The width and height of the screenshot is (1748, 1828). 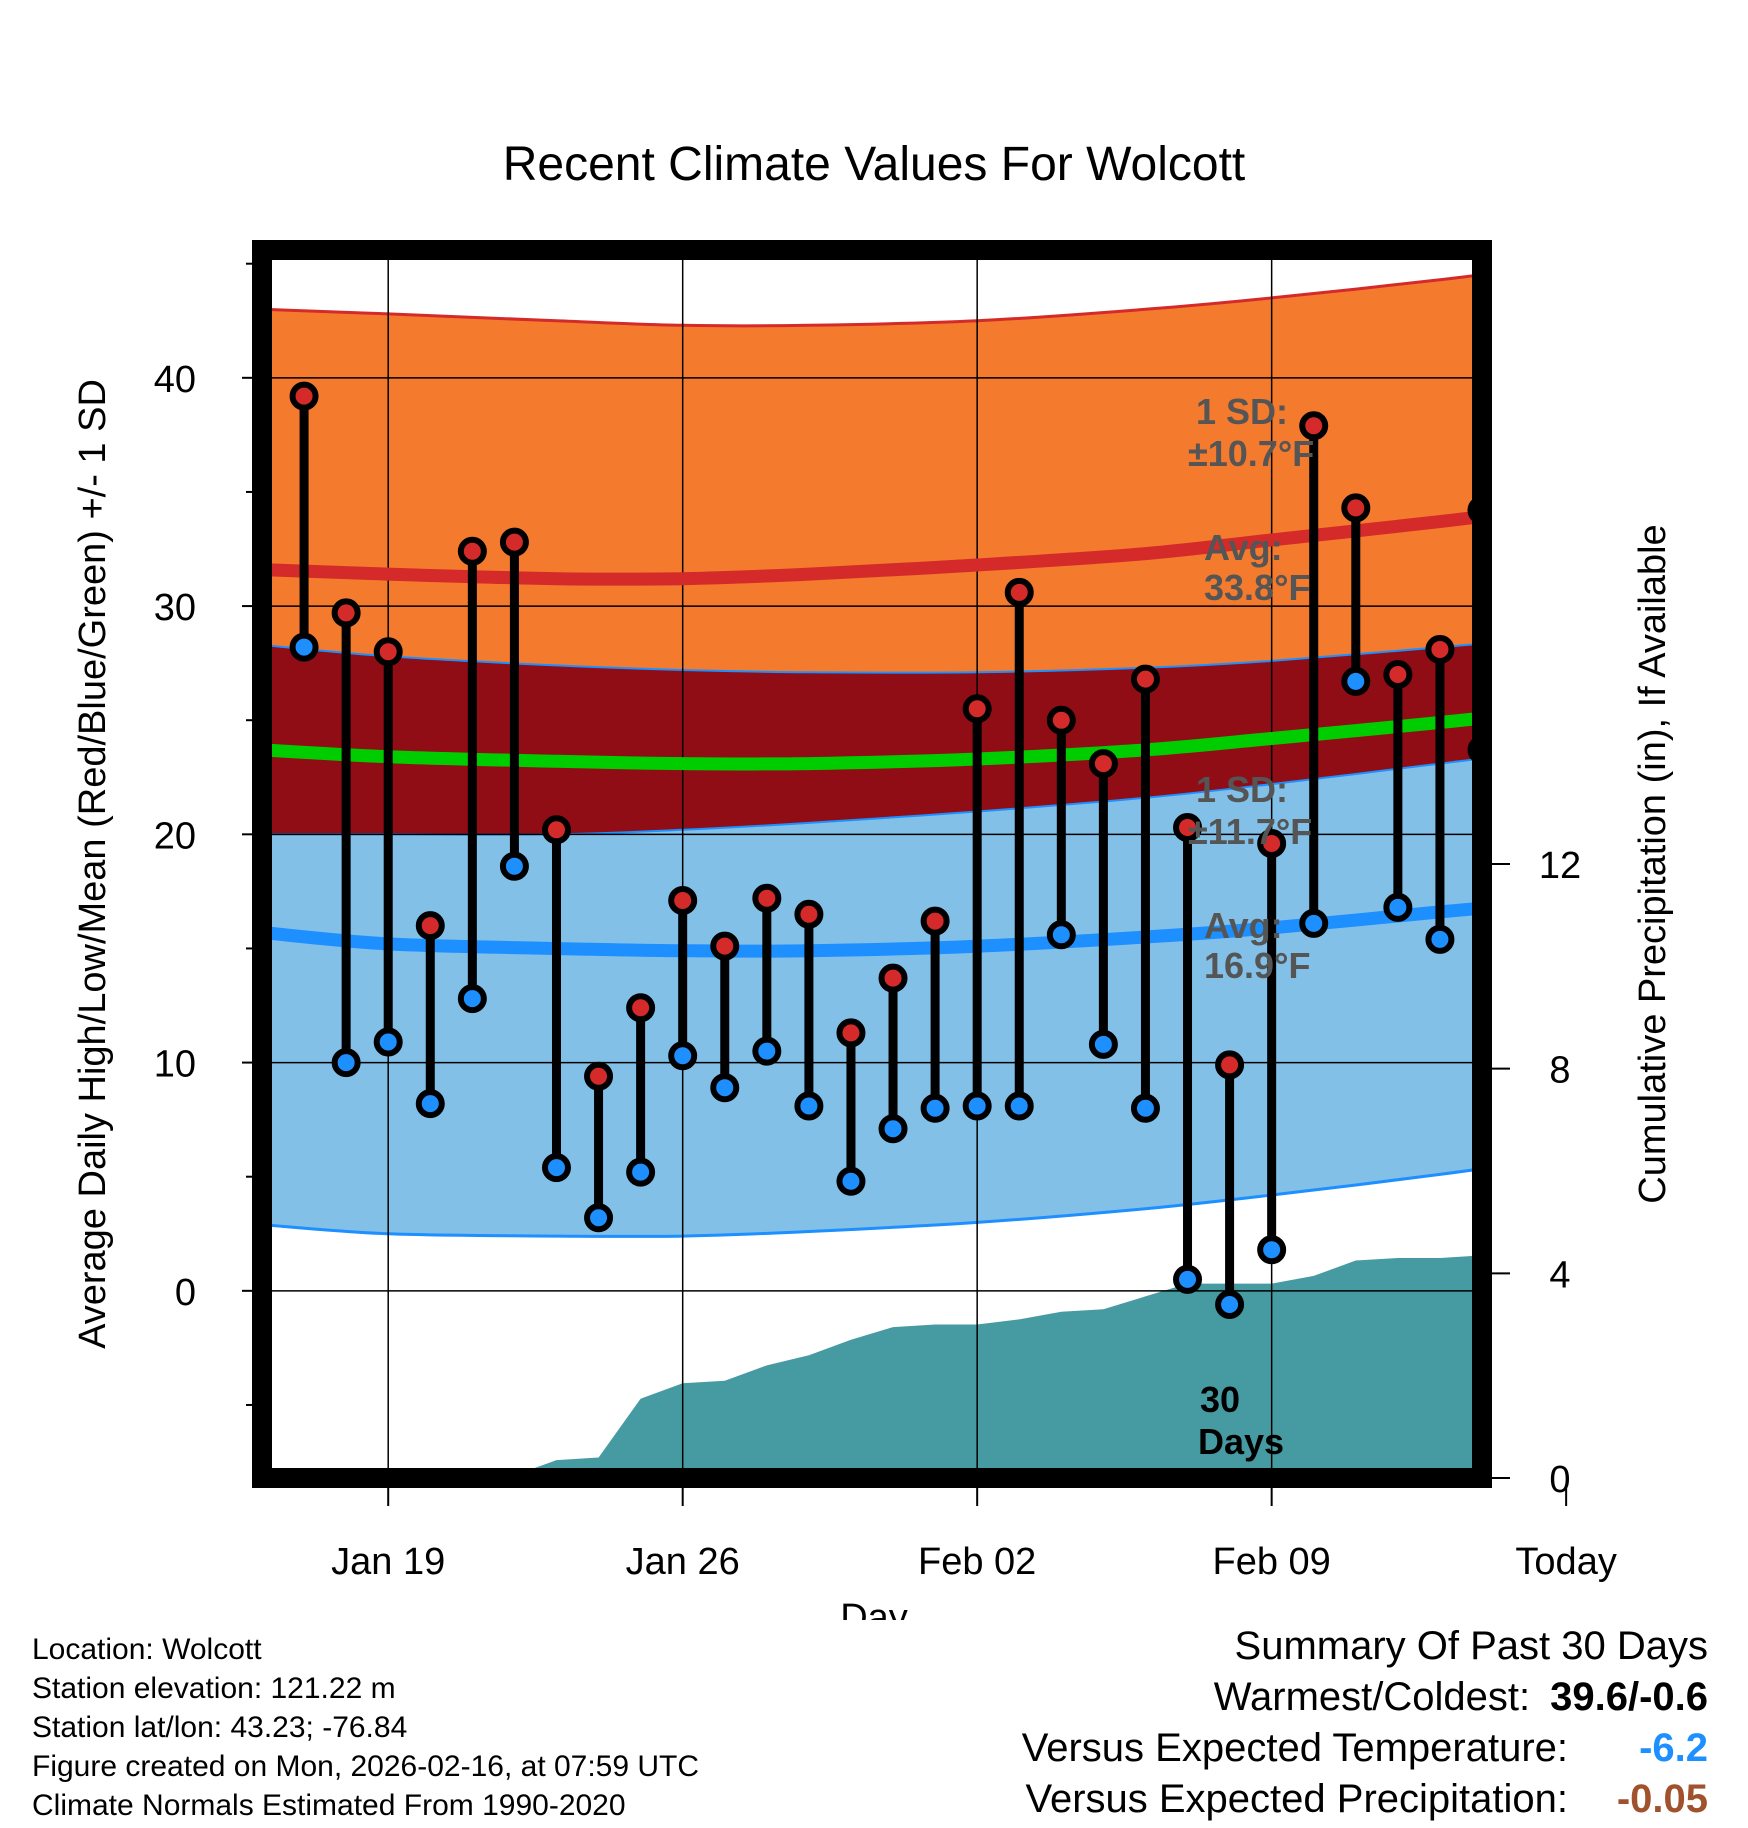 What do you see at coordinates (1365, 1748) in the screenshot?
I see `summary-temp: Versus Expected Temperature: -6.2` at bounding box center [1365, 1748].